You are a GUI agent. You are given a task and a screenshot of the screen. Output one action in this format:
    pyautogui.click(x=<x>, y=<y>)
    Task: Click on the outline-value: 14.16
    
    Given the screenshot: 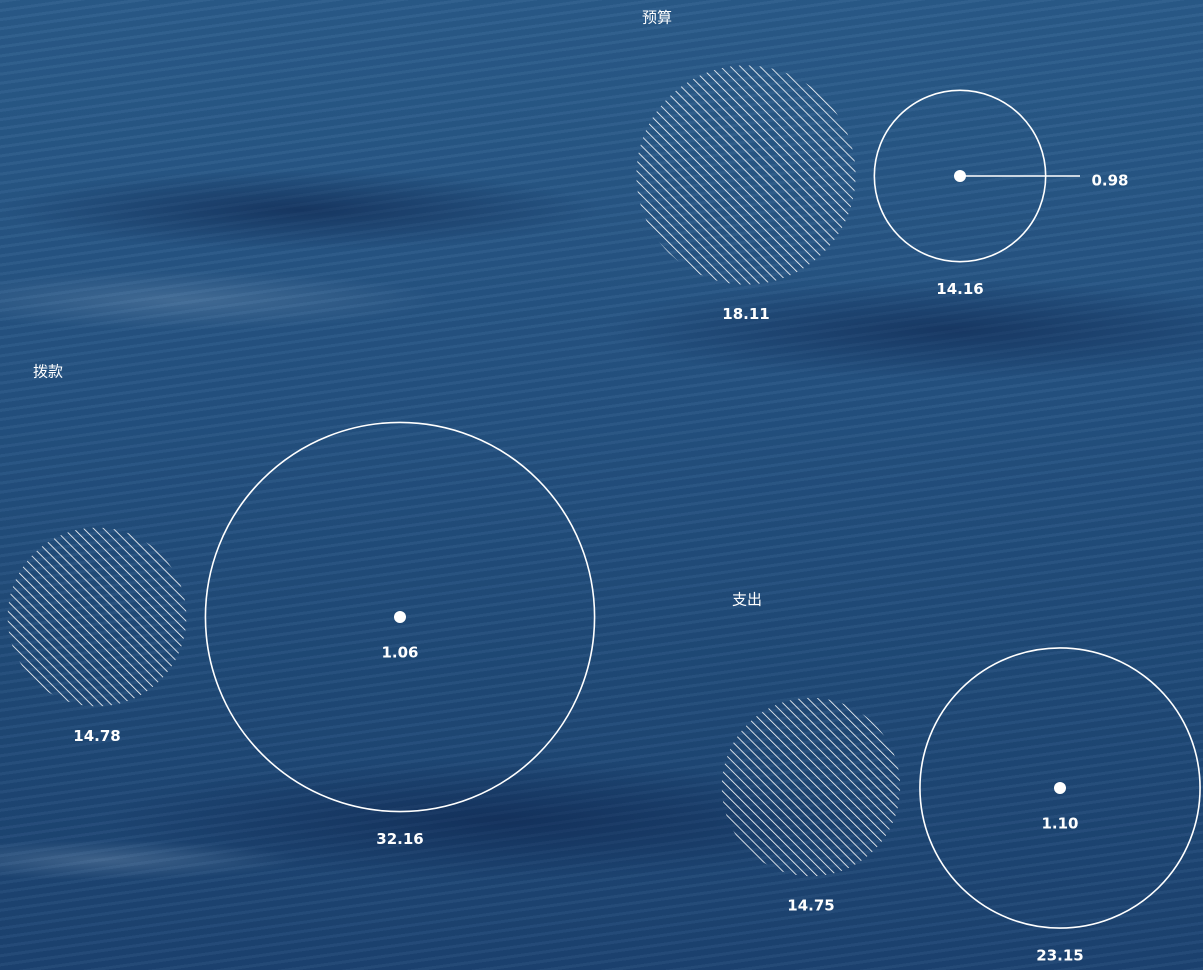 What is the action you would take?
    pyautogui.click(x=959, y=289)
    